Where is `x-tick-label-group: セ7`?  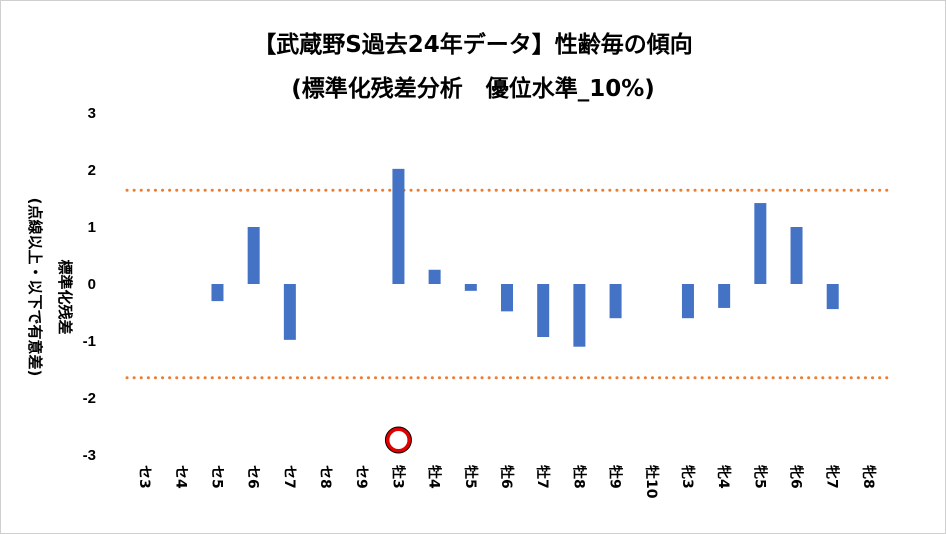 x-tick-label-group: セ7 is located at coordinates (289, 477).